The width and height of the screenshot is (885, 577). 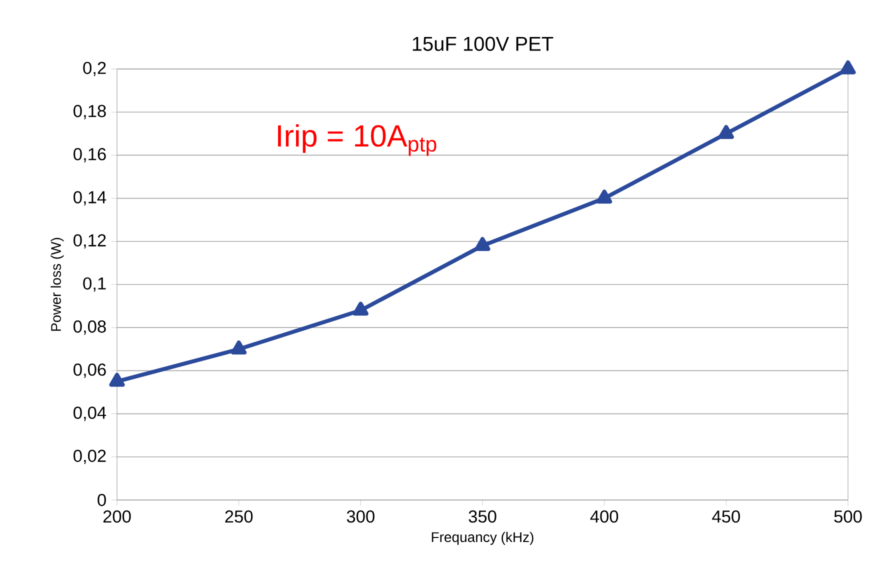 I want to click on y-tick-label: 0,04, so click(x=90, y=413).